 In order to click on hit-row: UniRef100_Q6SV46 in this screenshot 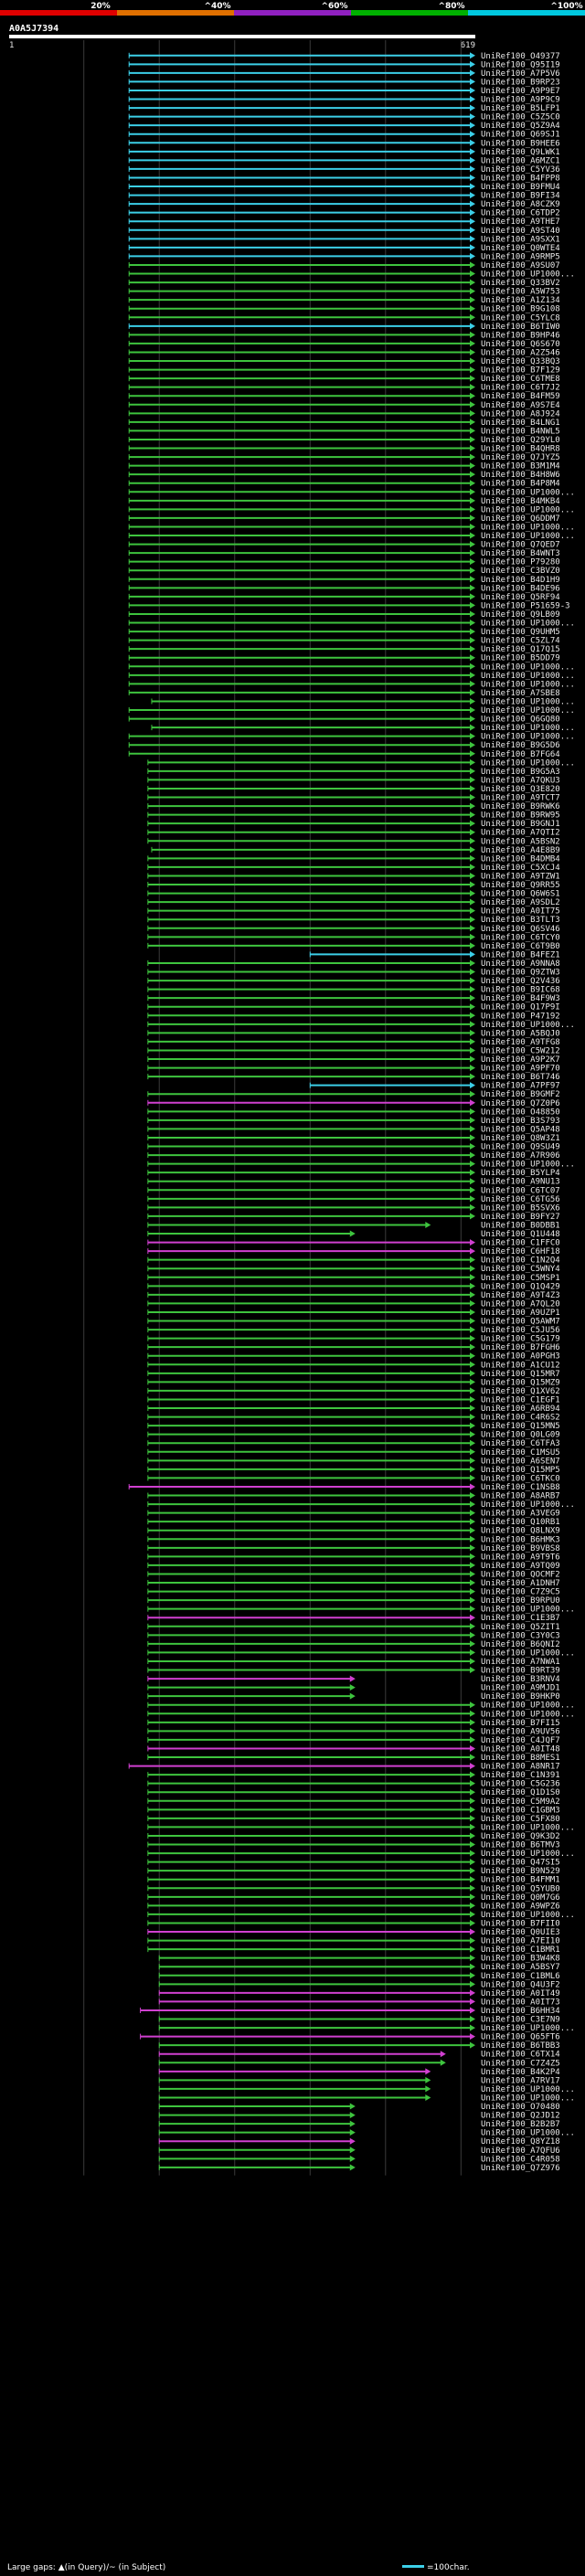, I will do `click(354, 929)`.